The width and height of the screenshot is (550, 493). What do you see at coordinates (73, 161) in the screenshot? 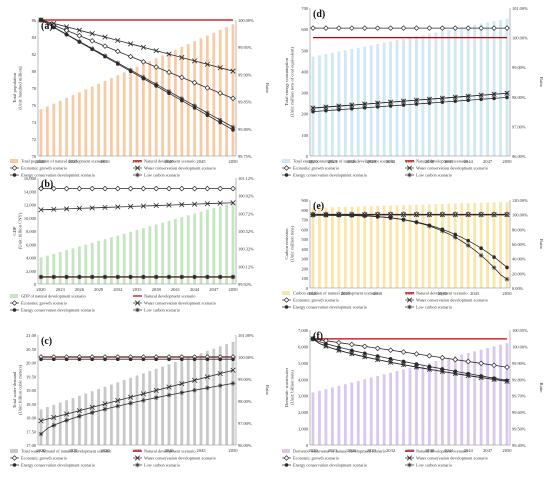
I see `x-tick-label: 2025` at bounding box center [73, 161].